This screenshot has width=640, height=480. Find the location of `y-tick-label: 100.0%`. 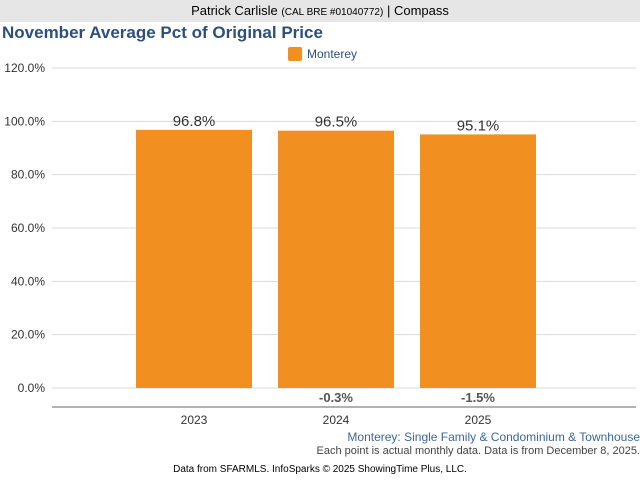

y-tick-label: 100.0% is located at coordinates (24, 121).